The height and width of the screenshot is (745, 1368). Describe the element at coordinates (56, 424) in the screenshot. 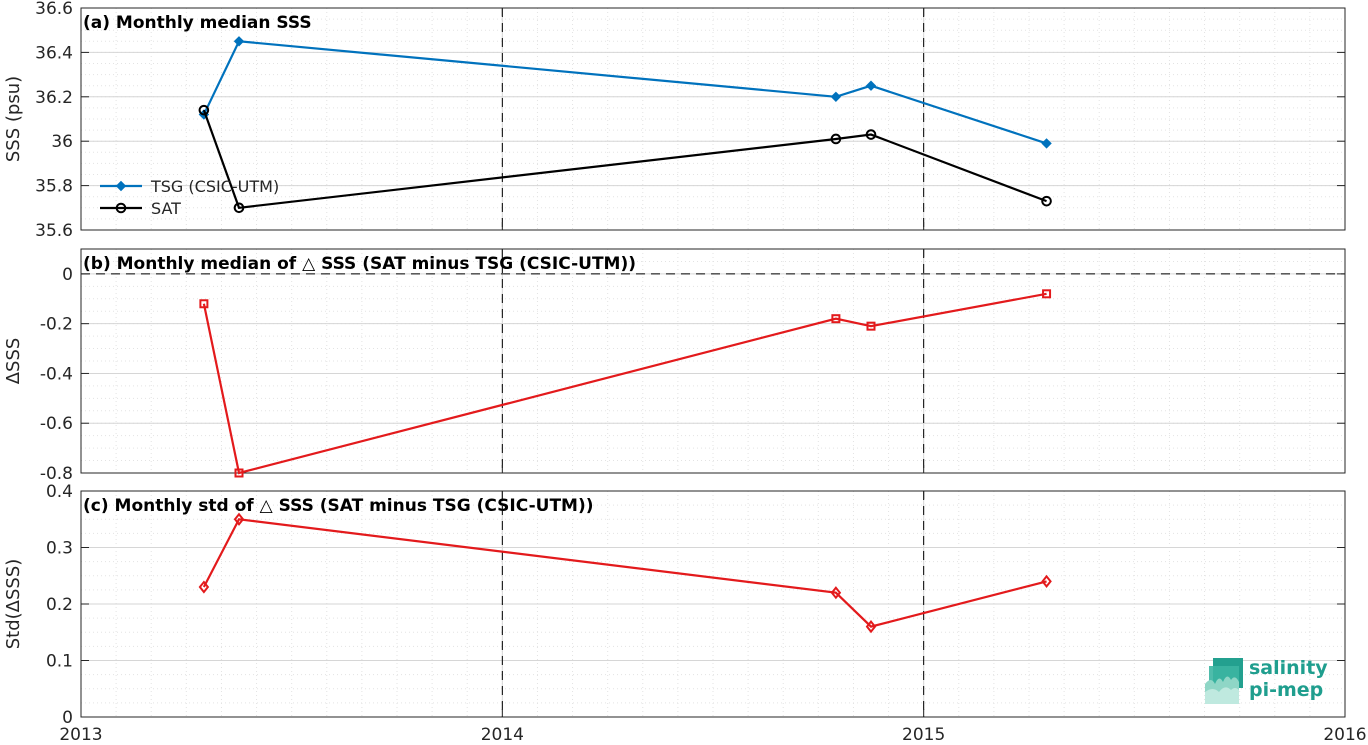

I see `y-tick-label: -0.6` at that location.